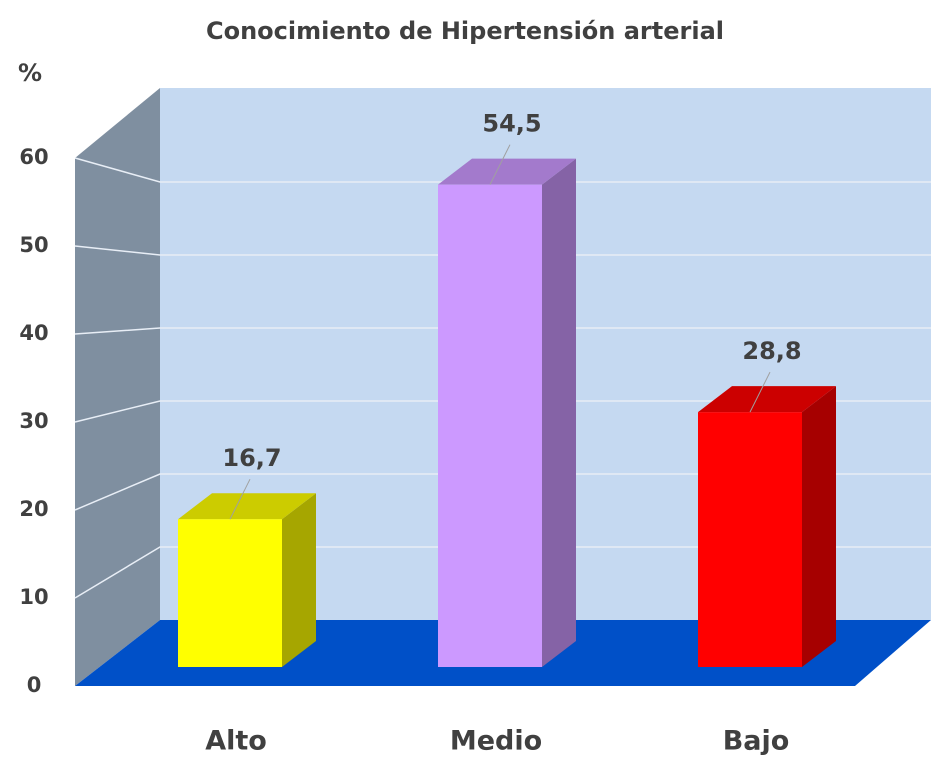 This screenshot has width=931, height=758. What do you see at coordinates (496, 741) in the screenshot?
I see `x-tick-label: Medio` at bounding box center [496, 741].